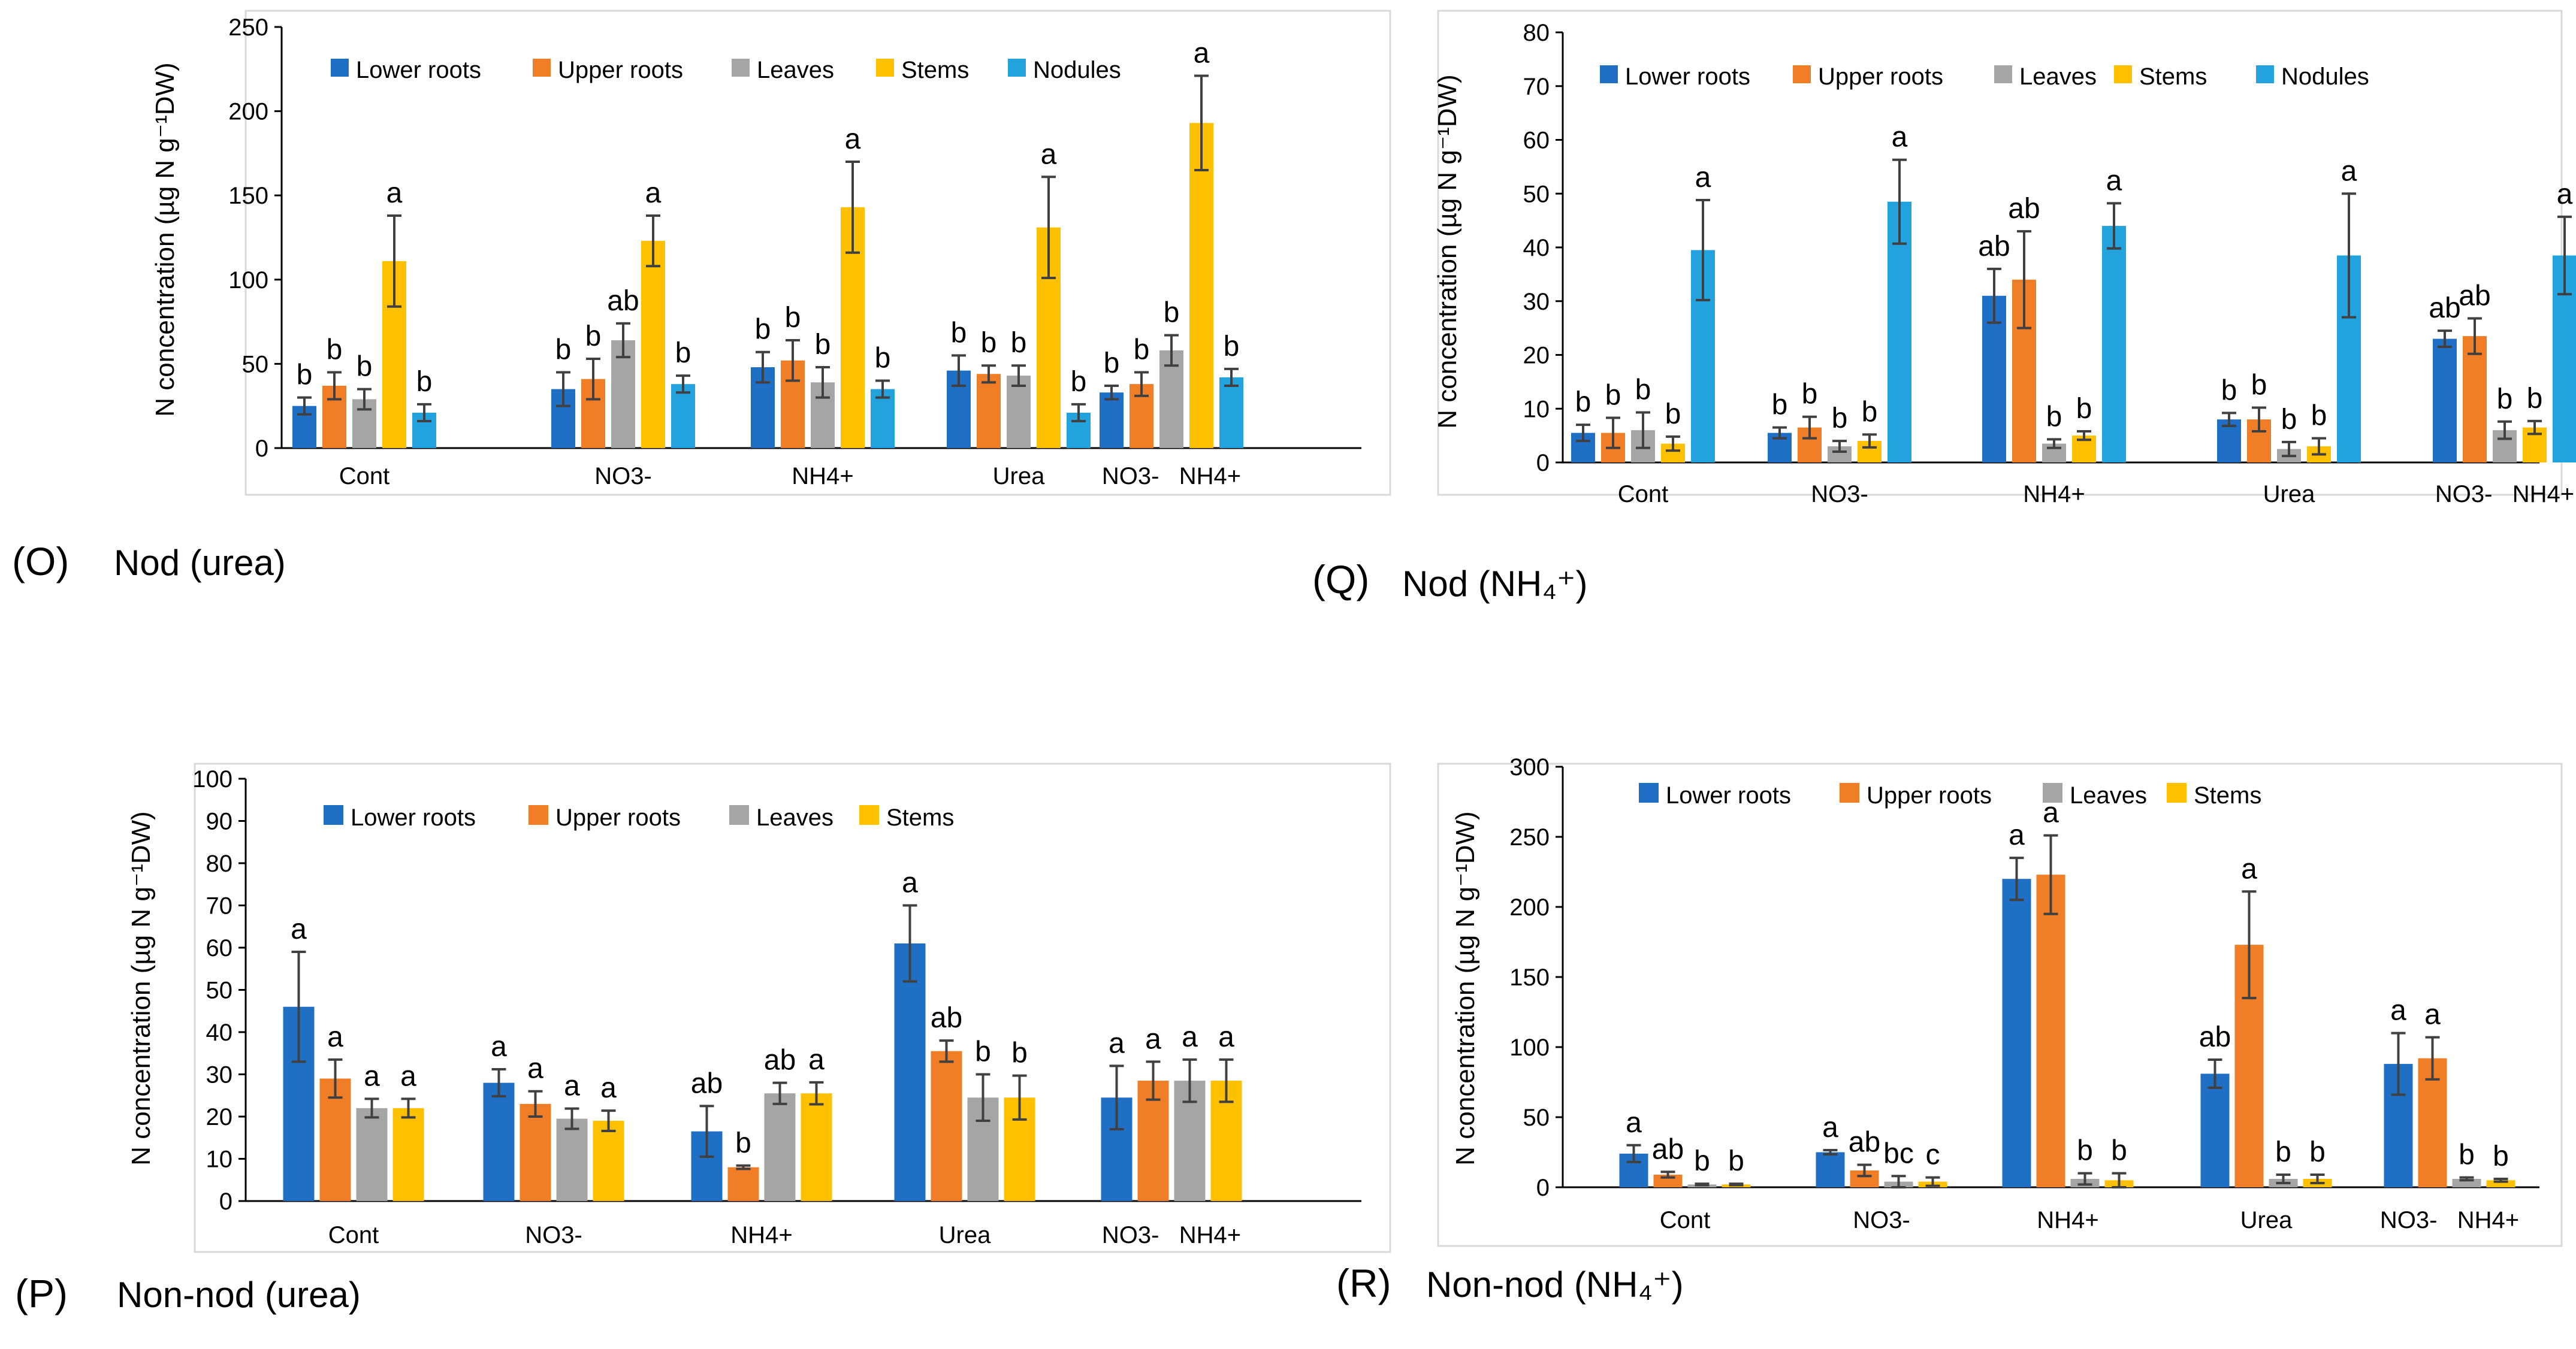  Describe the element at coordinates (248, 112) in the screenshot. I see `y-tick-label: 200` at that location.